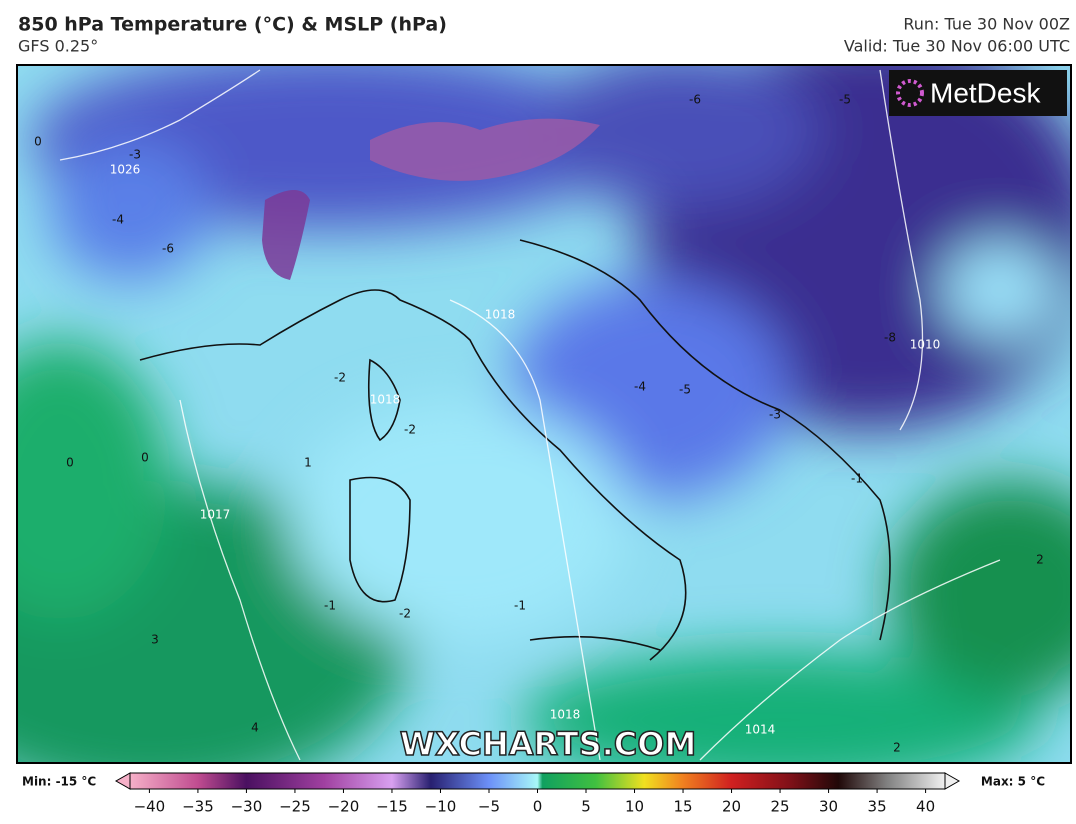 This screenshot has height=824, width=1076. I want to click on contour-label: 1010, so click(925, 345).